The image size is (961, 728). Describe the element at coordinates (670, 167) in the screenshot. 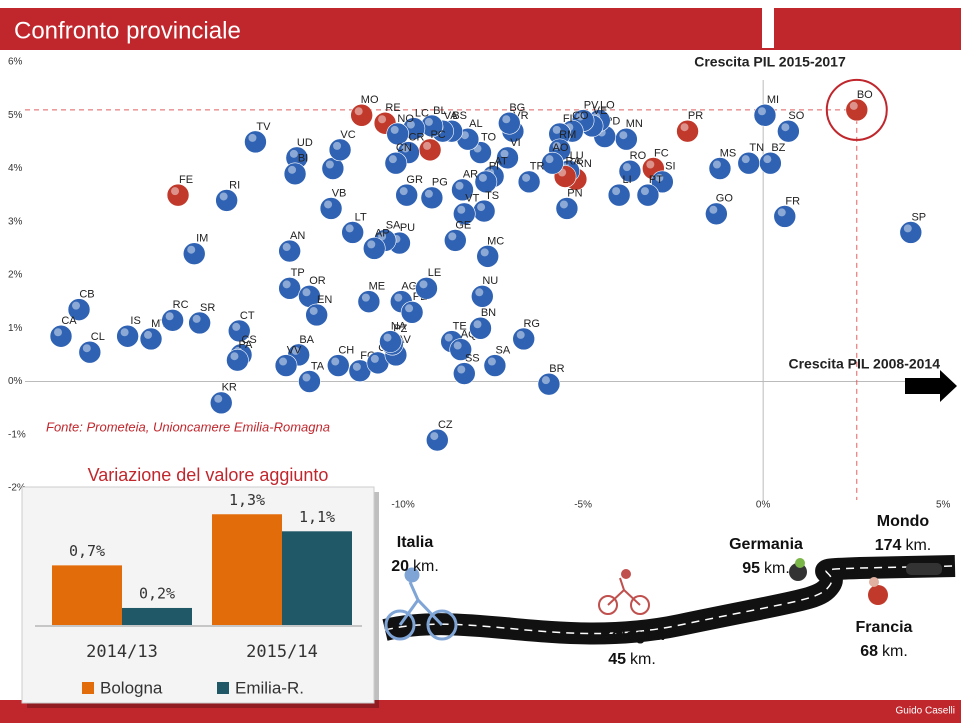

I see `point-label: SI` at that location.